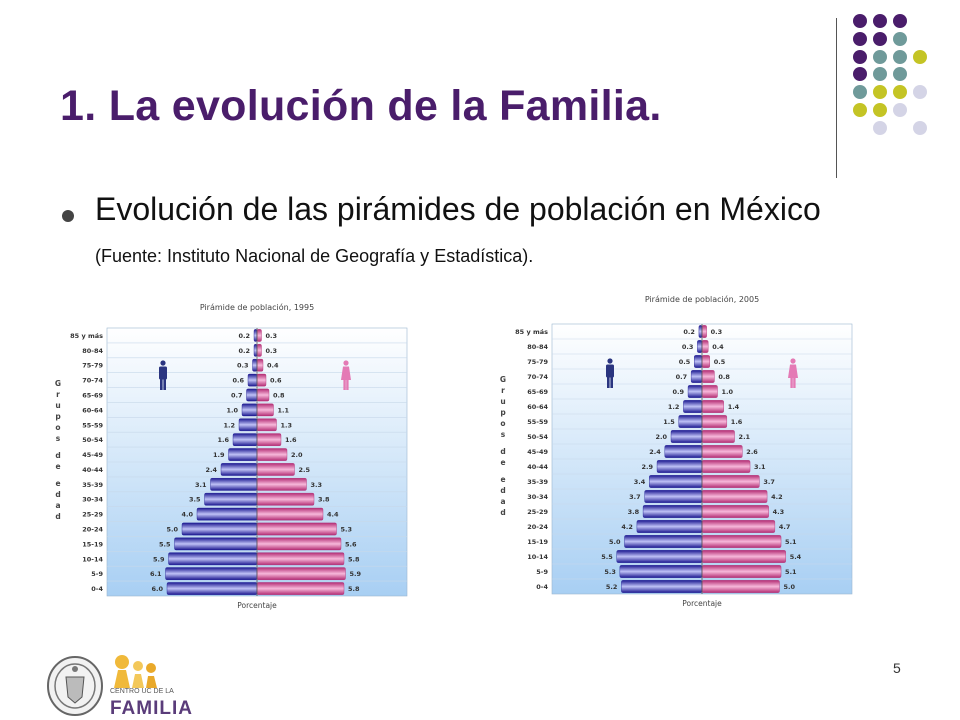  What do you see at coordinates (627, 527) in the screenshot?
I see `male-value-label: 4.2` at bounding box center [627, 527].